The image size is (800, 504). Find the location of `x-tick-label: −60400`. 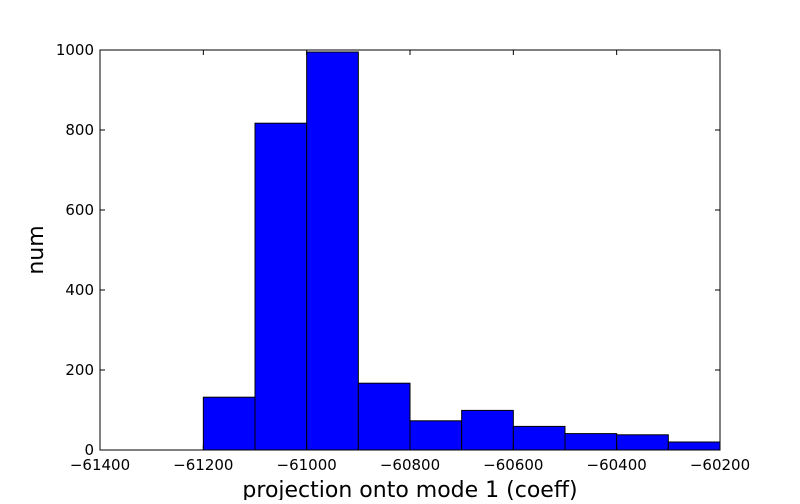

x-tick-label: −60400 is located at coordinates (617, 465).